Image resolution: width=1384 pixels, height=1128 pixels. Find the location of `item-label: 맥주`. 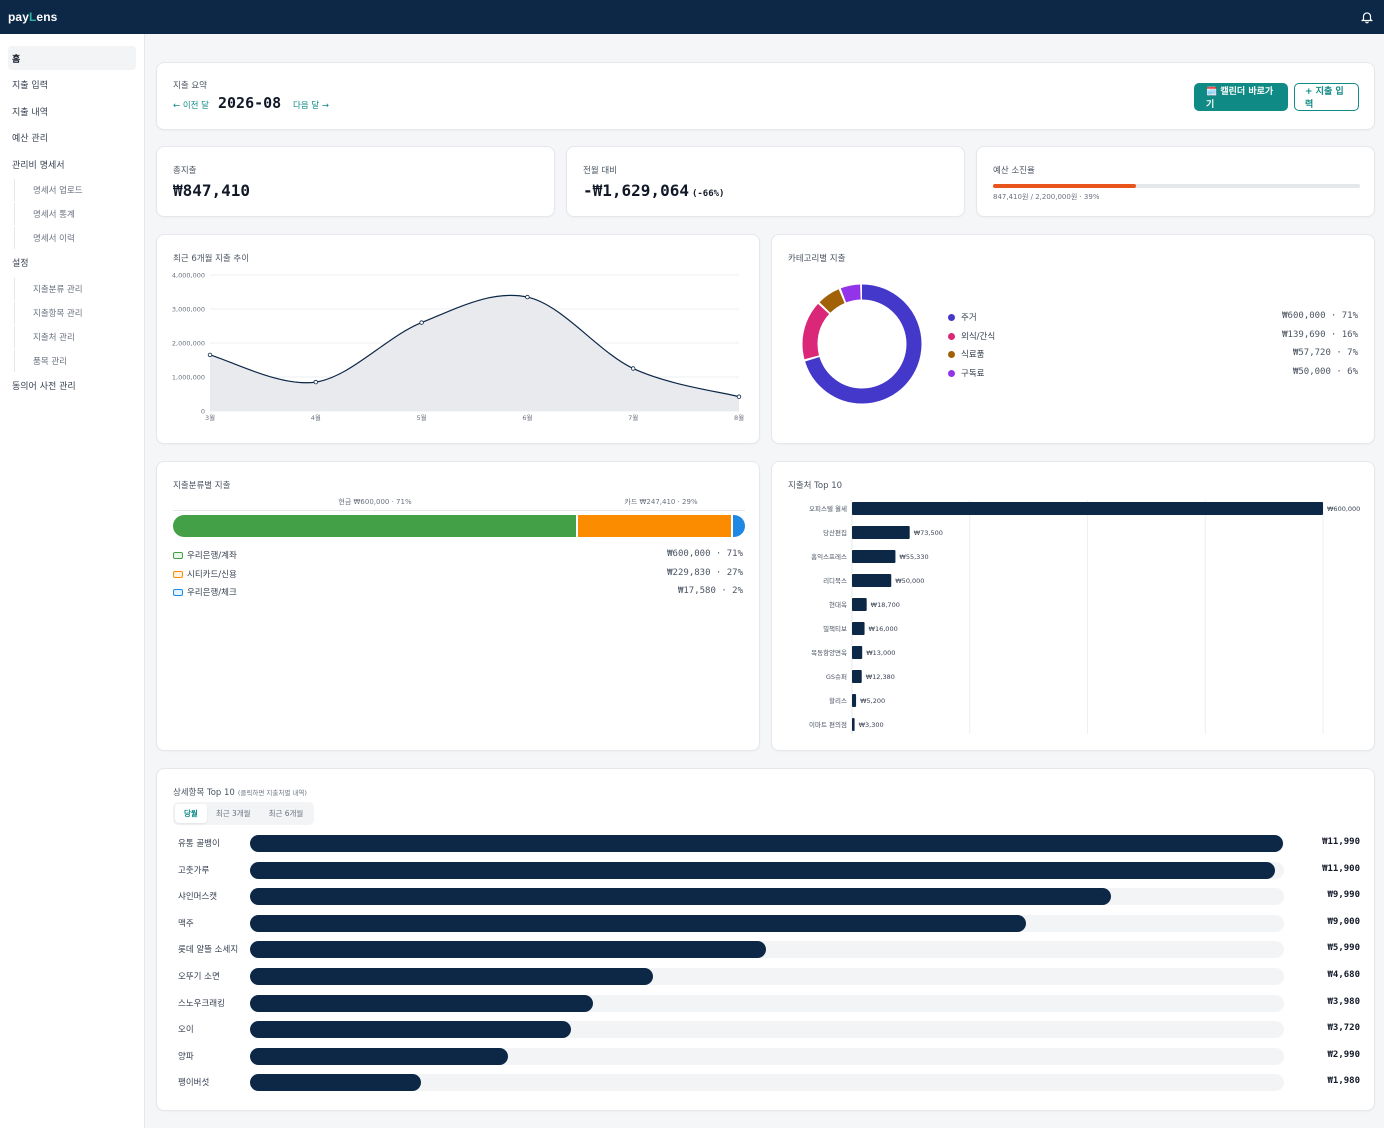

item-label: 맥주 is located at coordinates (186, 923).